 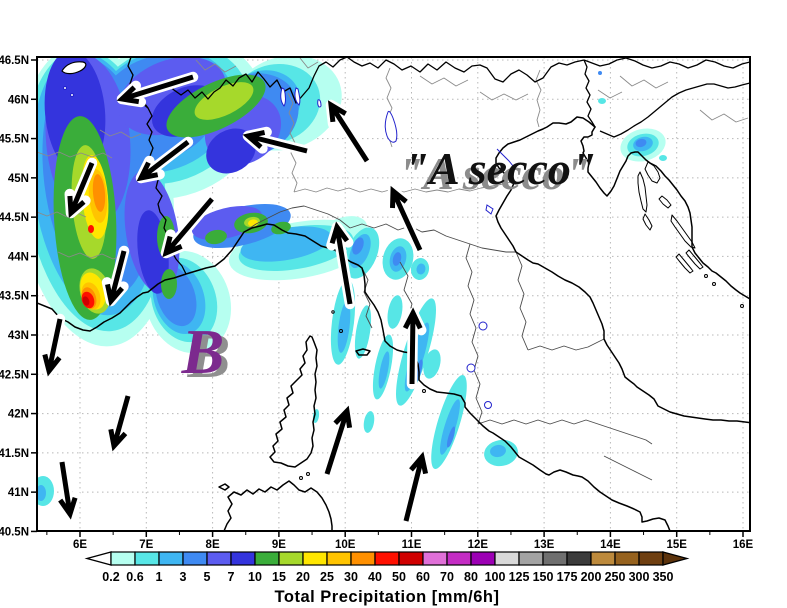 What do you see at coordinates (278, 505) in the screenshot?
I see `island-sardinia` at bounding box center [278, 505].